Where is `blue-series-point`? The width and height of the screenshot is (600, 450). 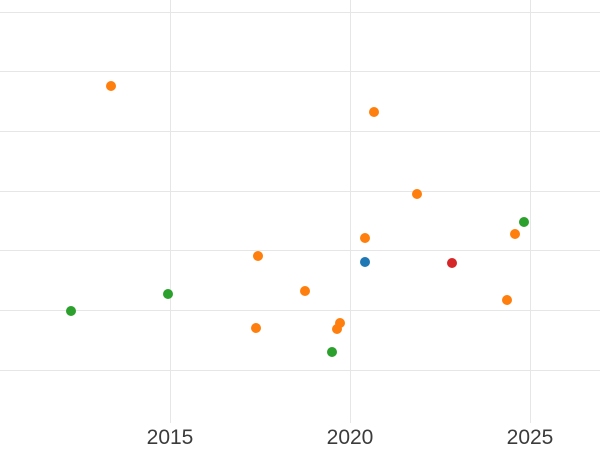 blue-series-point is located at coordinates (365, 262).